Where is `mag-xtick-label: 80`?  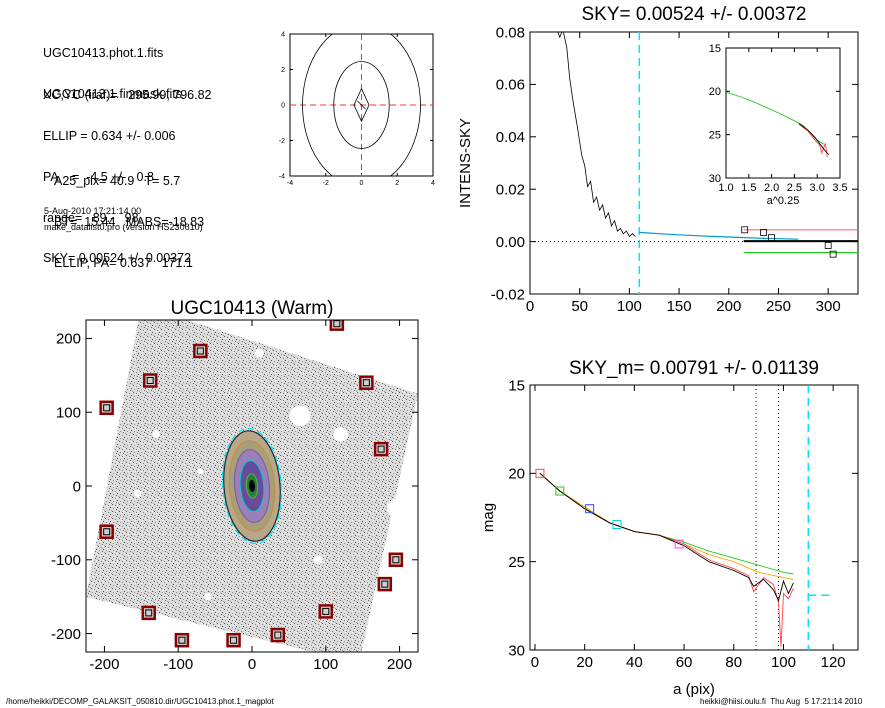 mag-xtick-label: 80 is located at coordinates (733, 662).